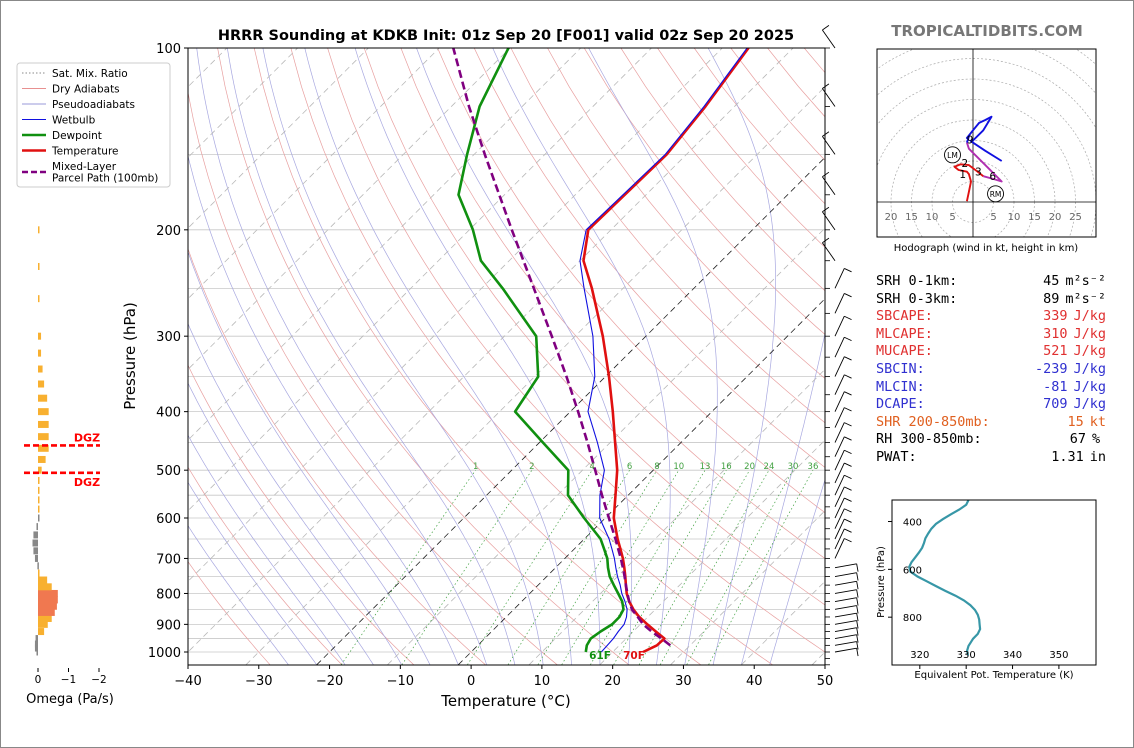  What do you see at coordinates (986, 248) in the screenshot?
I see `hodograph-caption: Hodograph (wind in kt, height in km)` at bounding box center [986, 248].